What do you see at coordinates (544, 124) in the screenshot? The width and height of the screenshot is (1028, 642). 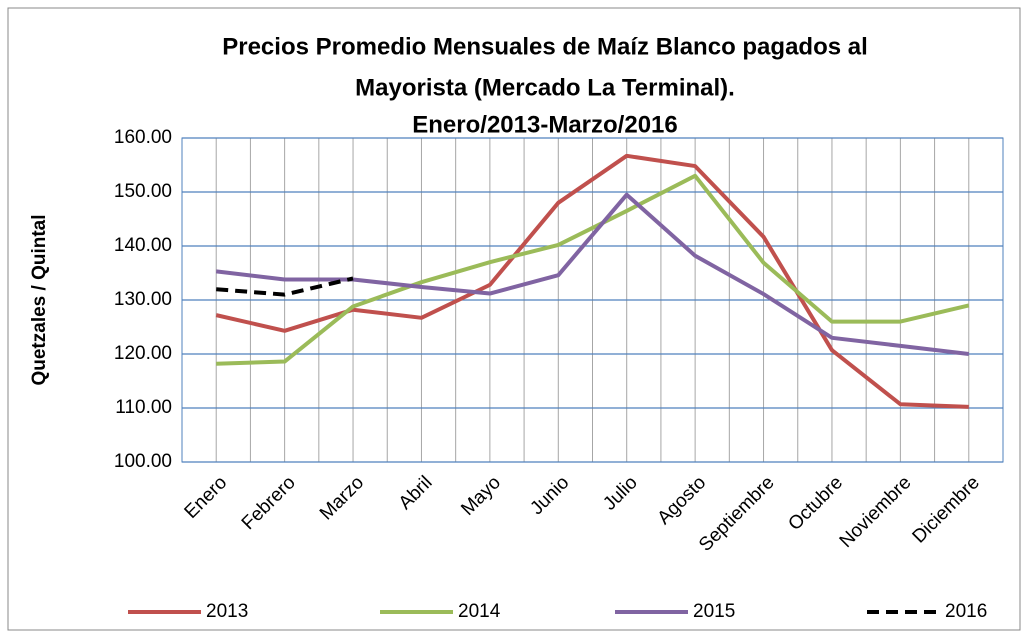 I see `chart-title: Enero/2013-Marzo/2016` at bounding box center [544, 124].